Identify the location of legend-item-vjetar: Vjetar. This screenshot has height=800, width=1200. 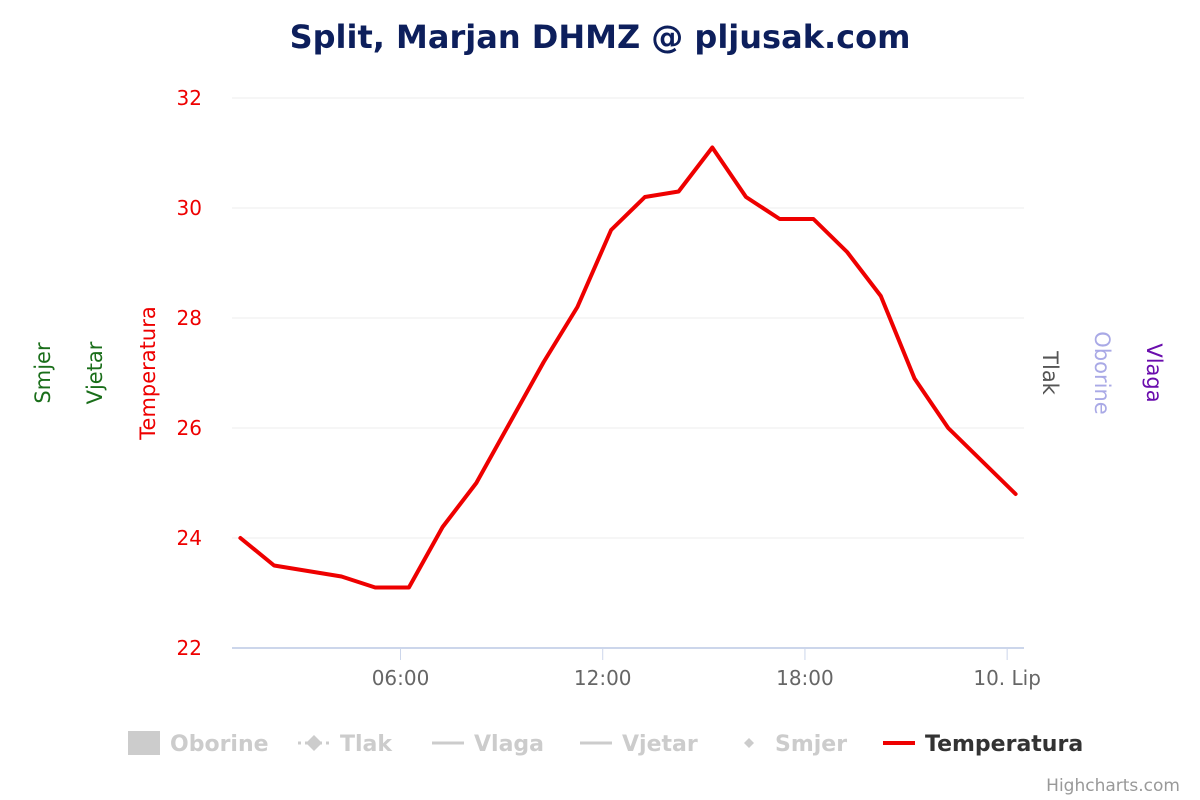
(639, 744).